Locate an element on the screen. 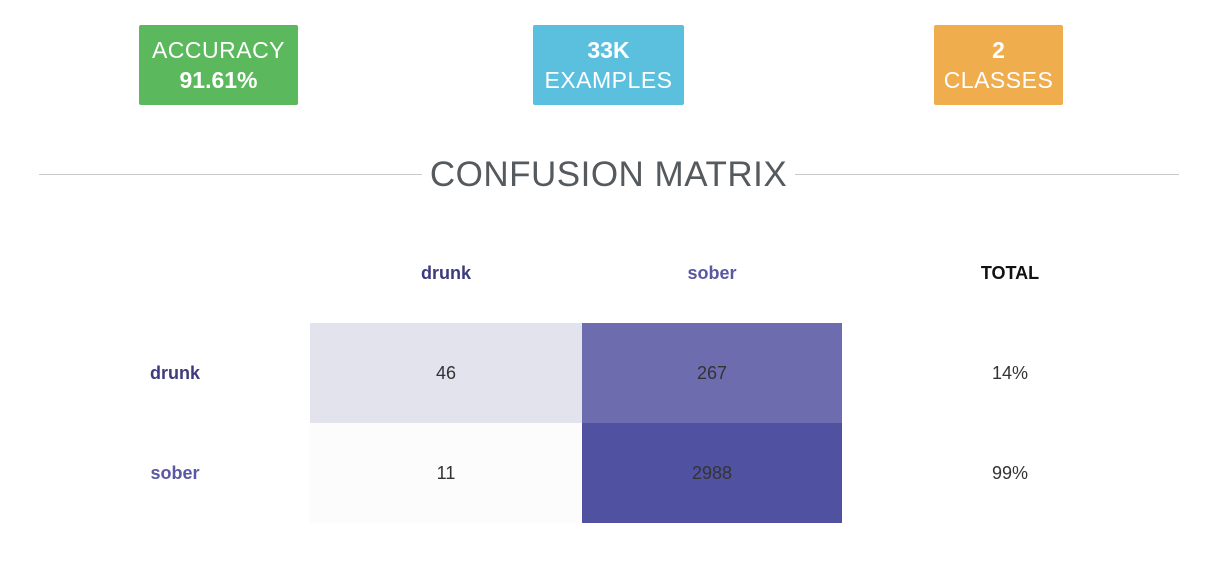 The image size is (1213, 580). title-divider-right is located at coordinates (987, 174).